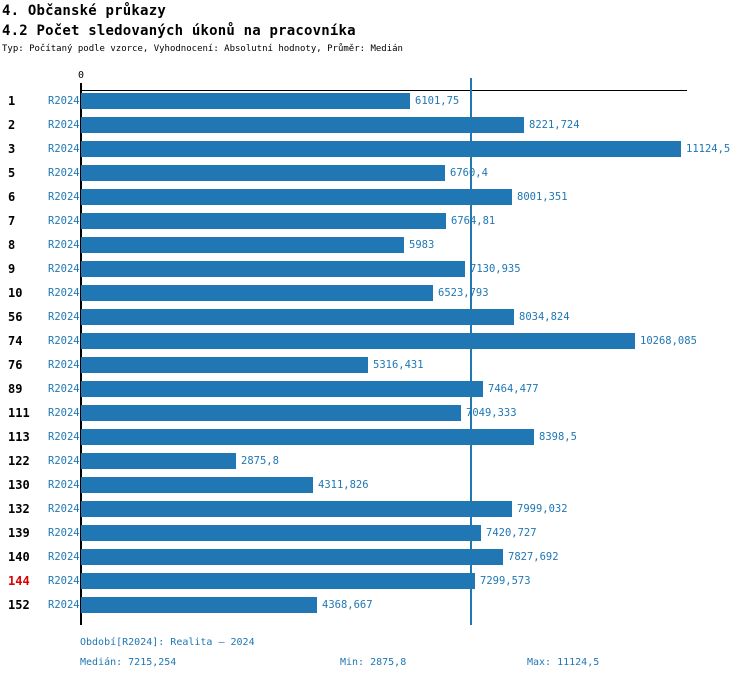 Image resolution: width=750 pixels, height=680 pixels. I want to click on row-id-label: 122, so click(19, 461).